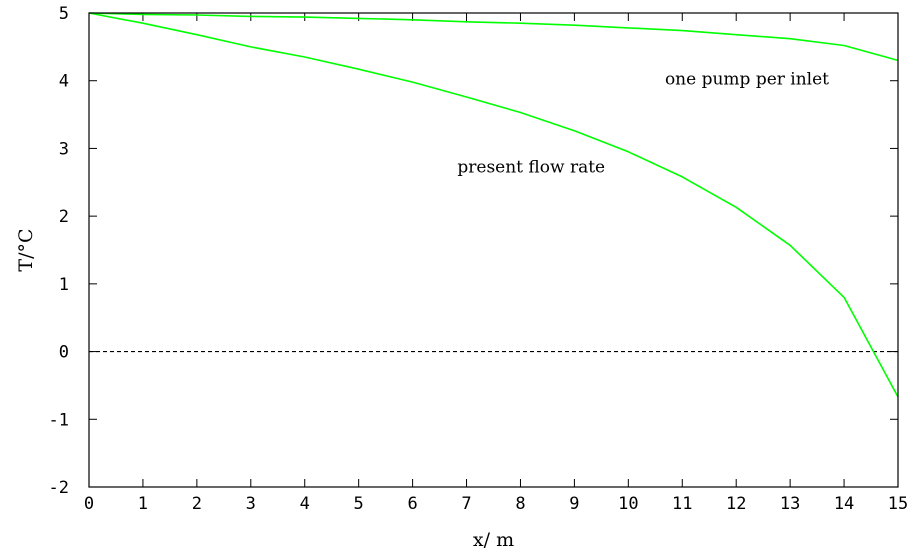 The image size is (921, 554). Describe the element at coordinates (747, 80) in the screenshot. I see `annotation-one-pump-per-inlet: one pump per inlet` at that location.